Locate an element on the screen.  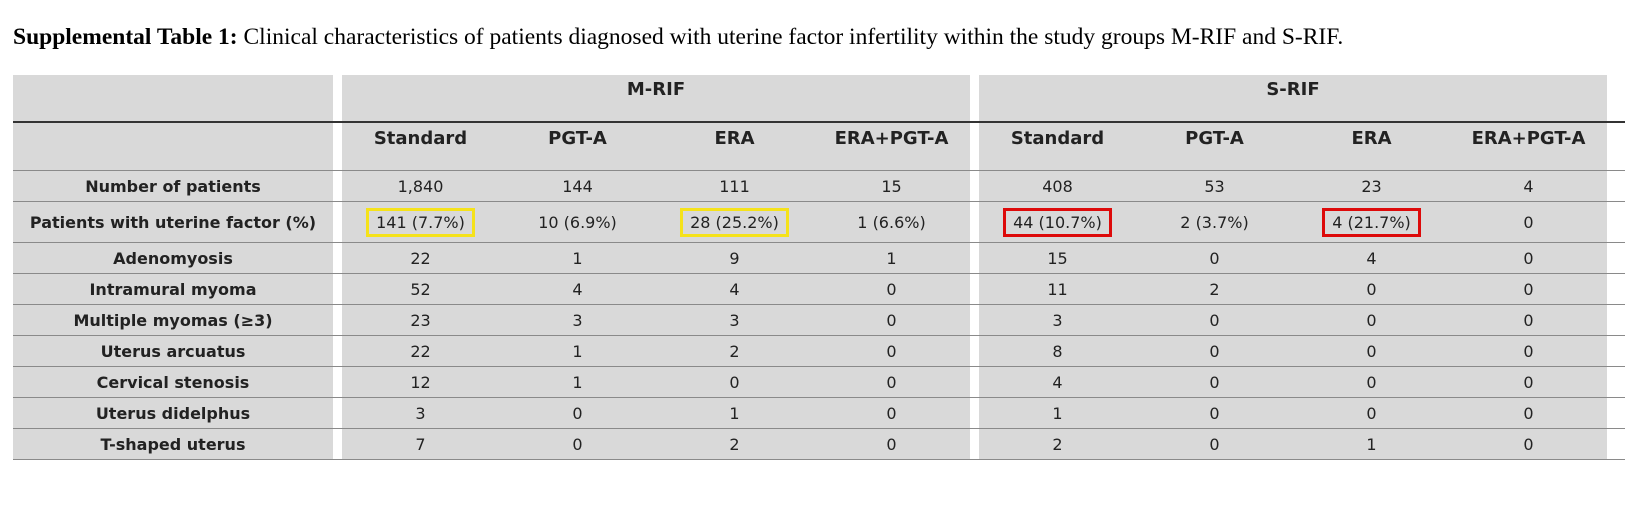
table-cell: 28 (25.2%) is located at coordinates (734, 222).